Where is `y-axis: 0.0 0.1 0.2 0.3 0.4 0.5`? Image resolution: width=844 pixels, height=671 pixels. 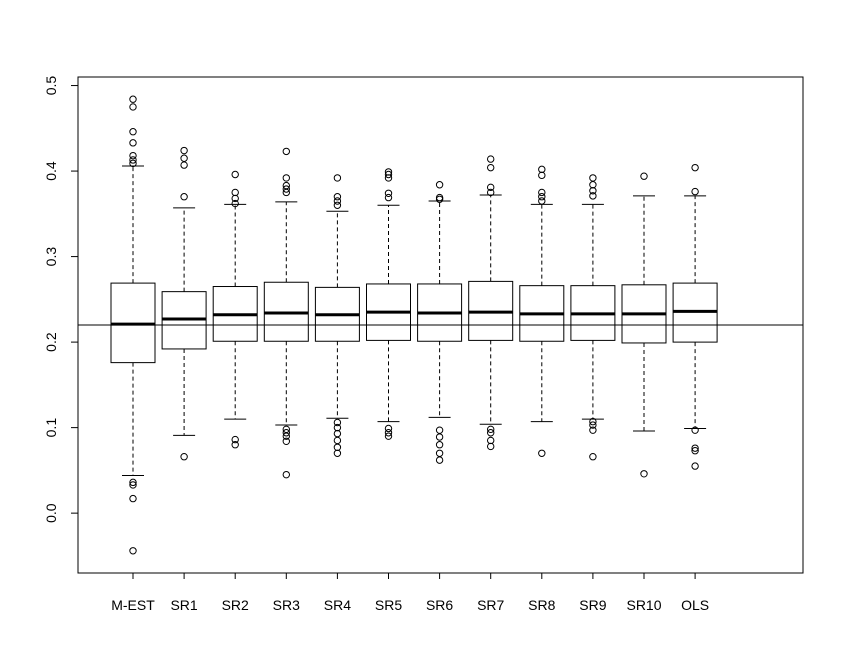 y-axis: 0.0 0.1 0.2 0.3 0.4 0.5 is located at coordinates (61, 299).